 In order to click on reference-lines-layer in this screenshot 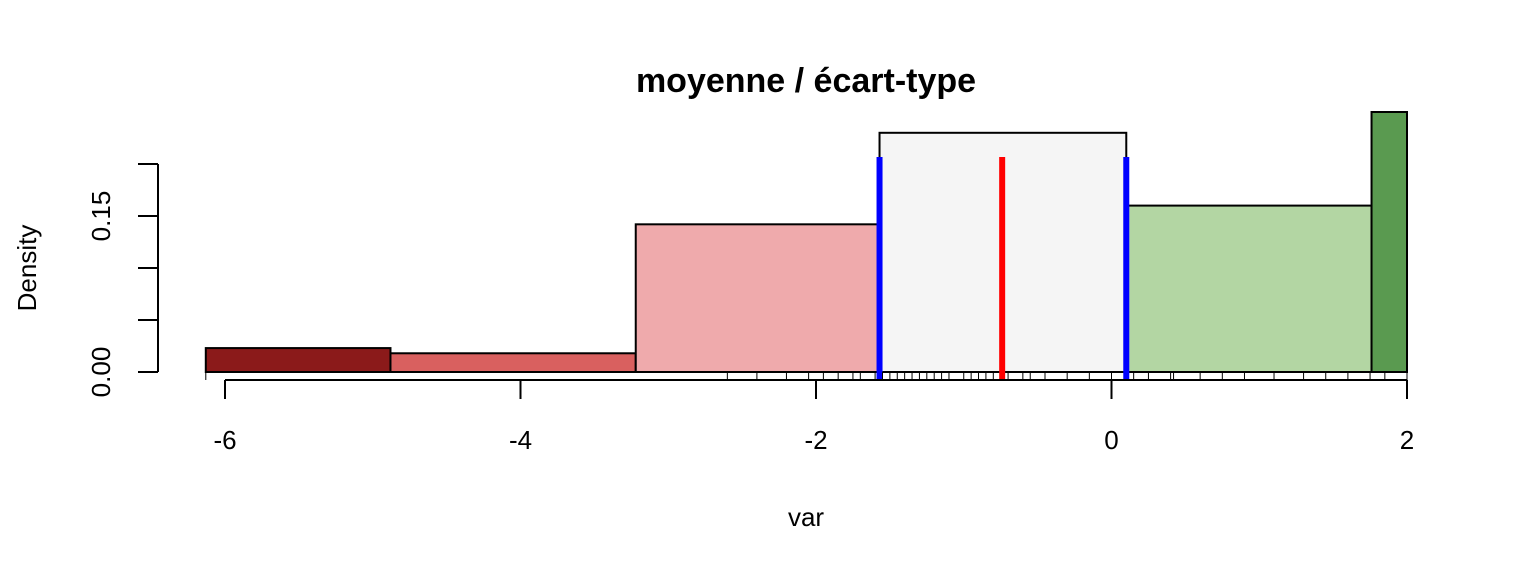, I will do `click(1003, 268)`.